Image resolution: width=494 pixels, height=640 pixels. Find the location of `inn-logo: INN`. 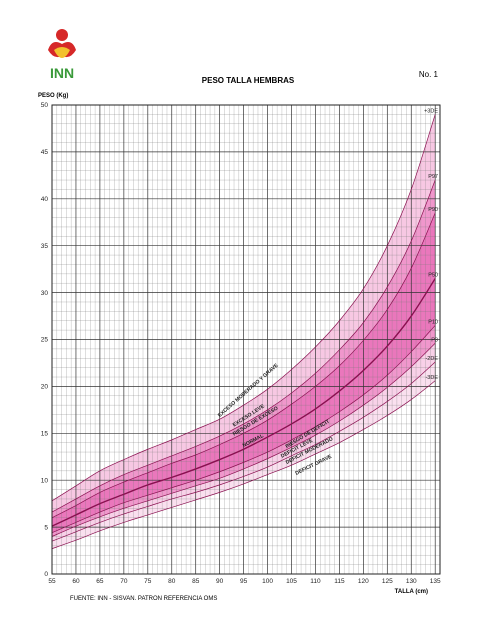

inn-logo: INN is located at coordinates (62, 55).